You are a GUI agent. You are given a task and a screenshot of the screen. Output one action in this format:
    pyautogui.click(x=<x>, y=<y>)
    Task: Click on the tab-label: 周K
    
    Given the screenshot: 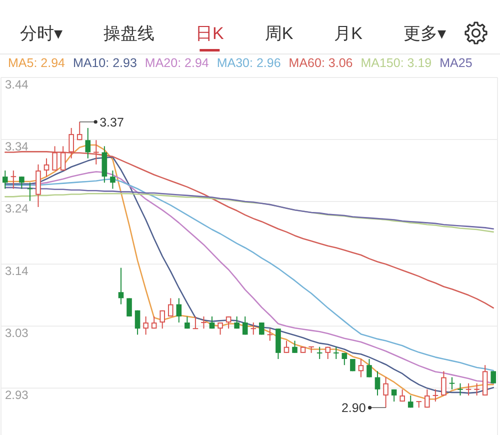 What is the action you would take?
    pyautogui.click(x=279, y=33)
    